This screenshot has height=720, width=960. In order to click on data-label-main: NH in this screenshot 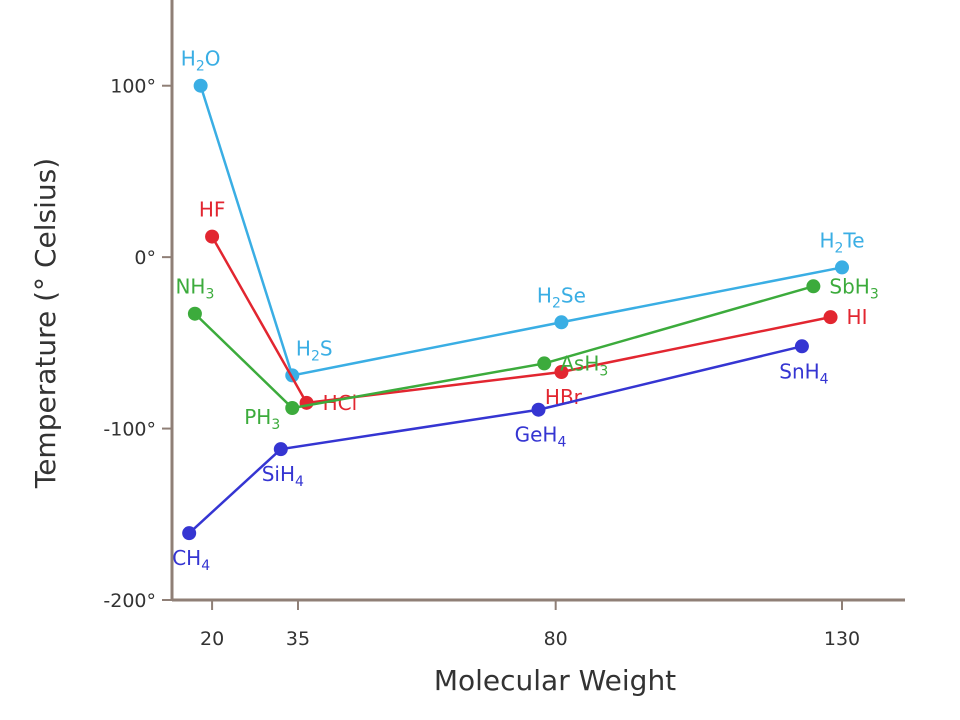, I will do `click(190, 287)`.